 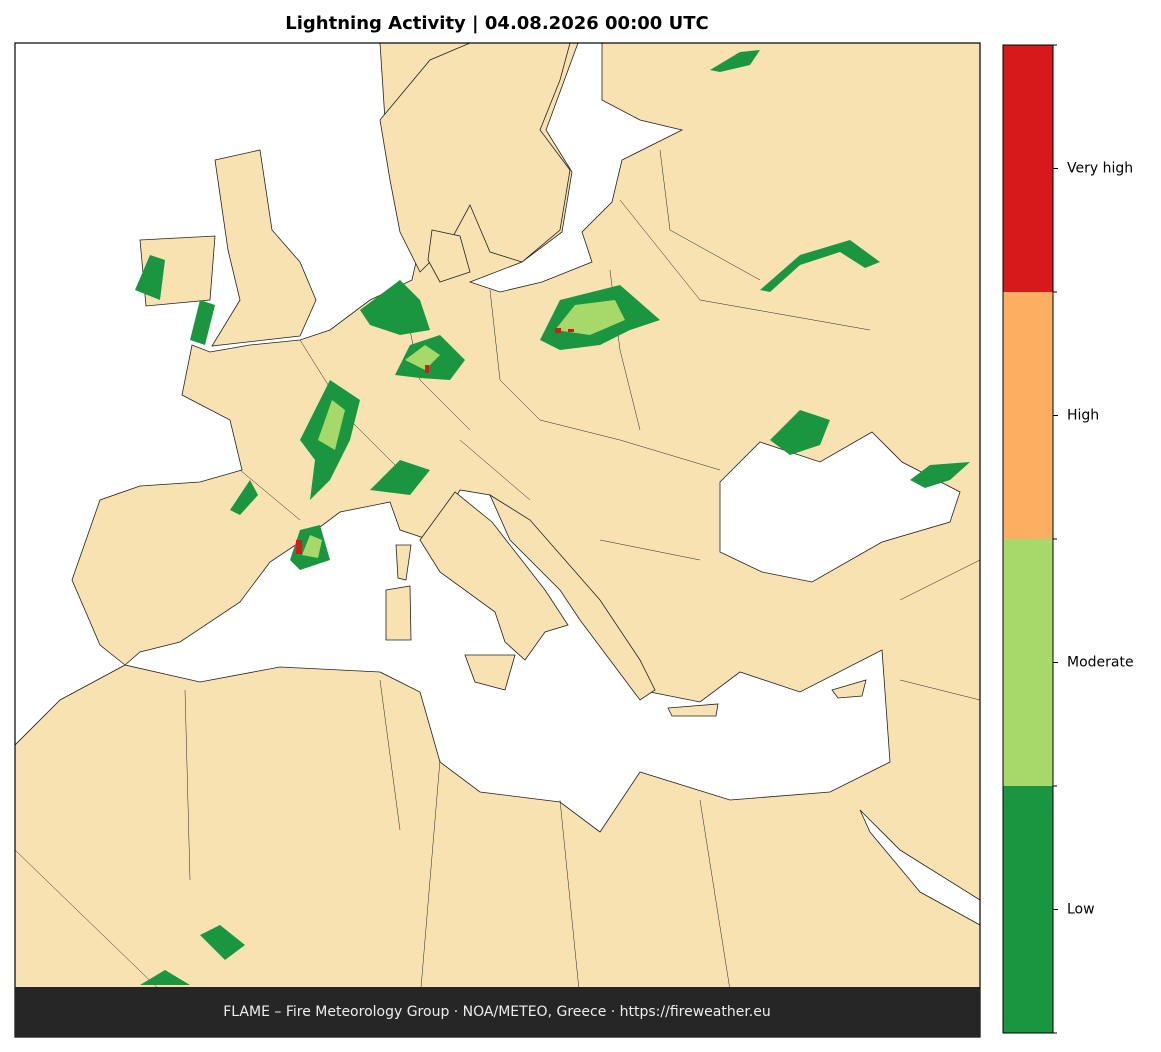 I want to click on baltic, so click(x=576, y=168).